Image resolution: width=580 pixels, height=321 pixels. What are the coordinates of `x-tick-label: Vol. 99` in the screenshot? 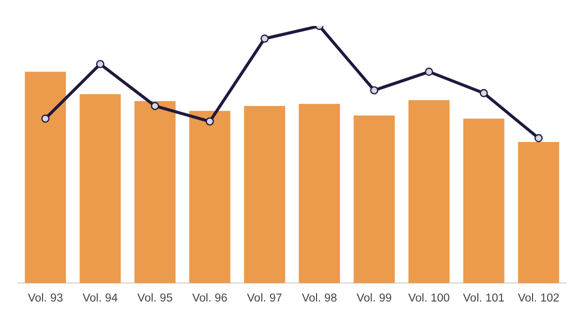 It's located at (374, 298).